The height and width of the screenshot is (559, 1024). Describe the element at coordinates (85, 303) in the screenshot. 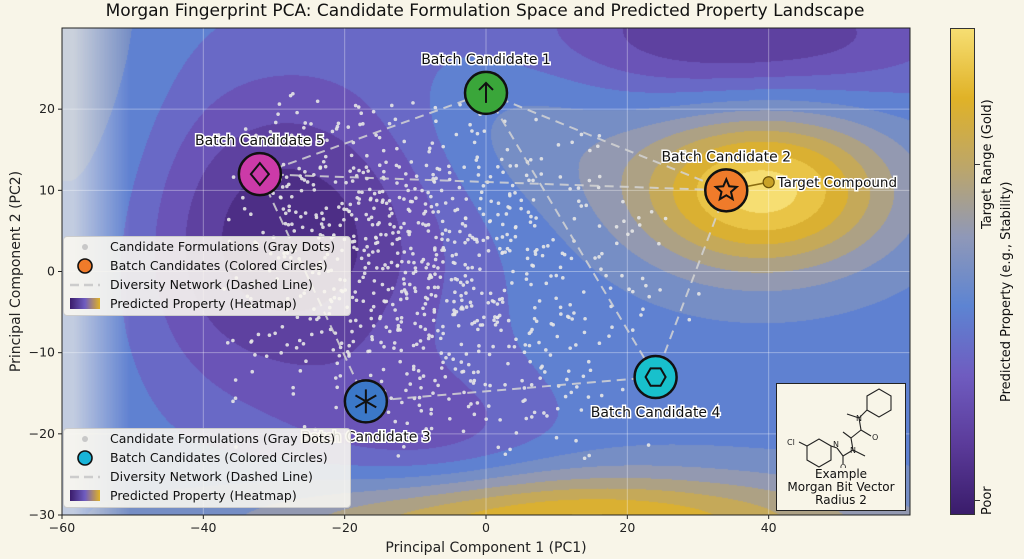

I see `heatmap-swatch-icon` at that location.